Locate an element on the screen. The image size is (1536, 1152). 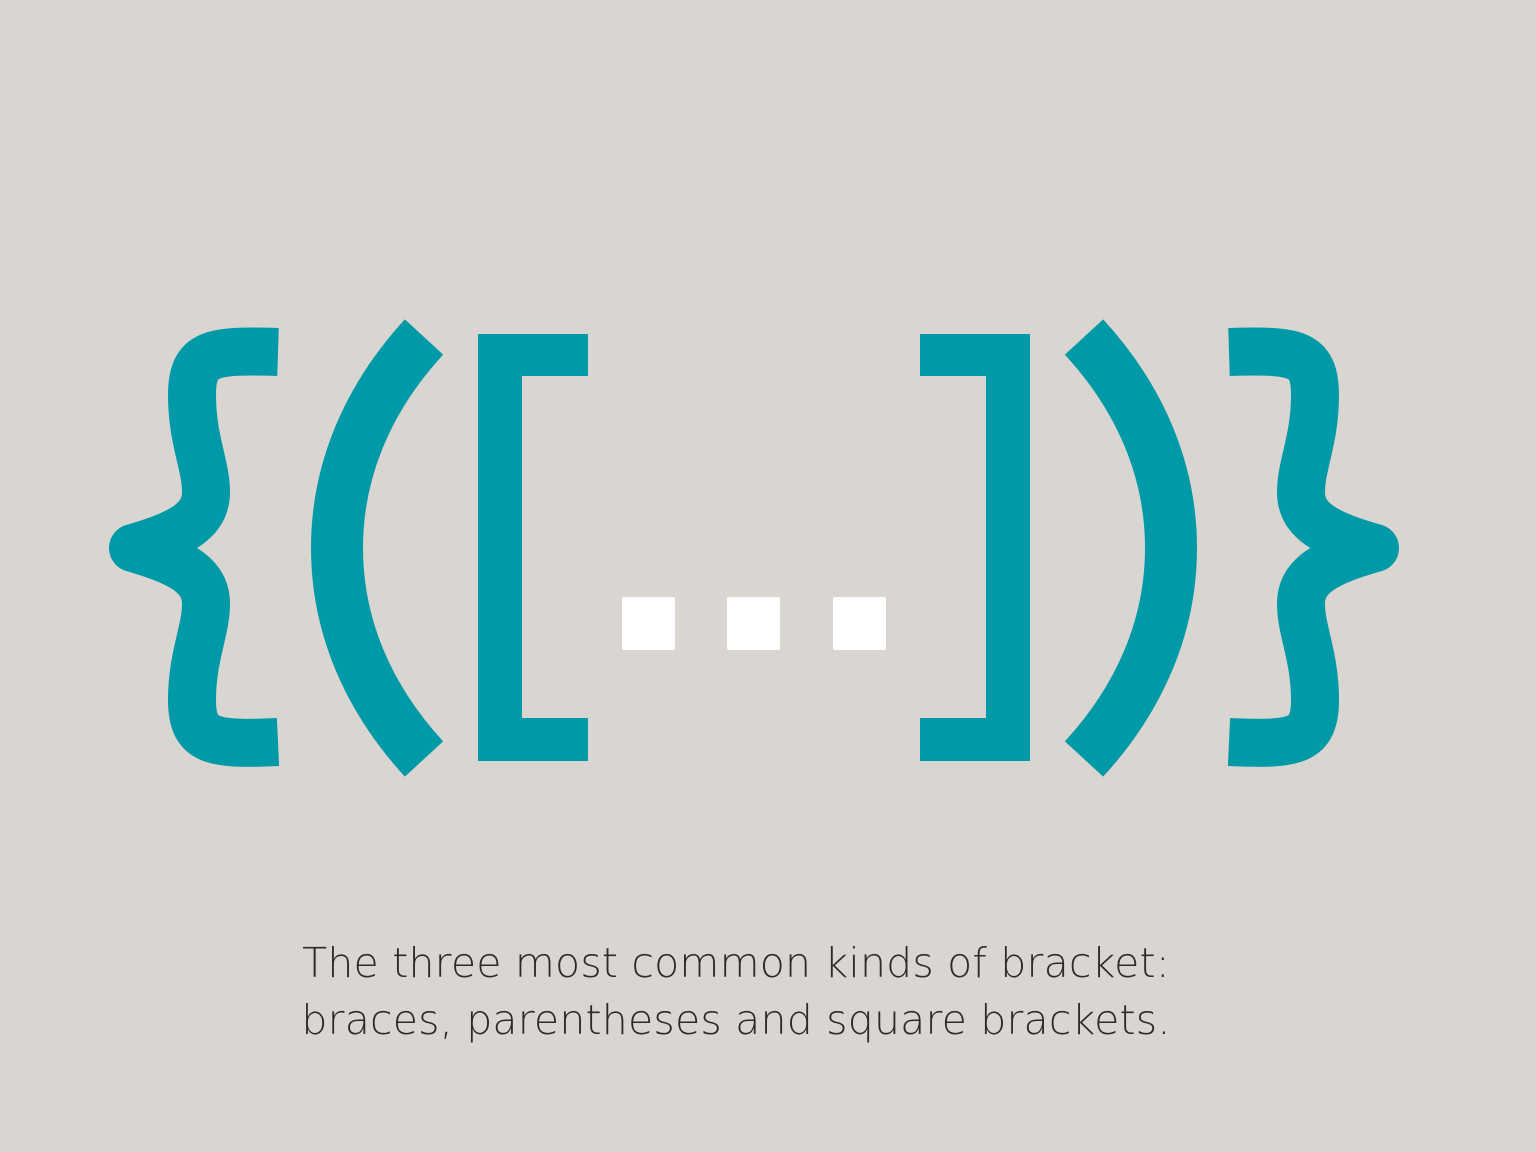
caption-line-1: The three most common kinds of bracket: is located at coordinates (736, 963).